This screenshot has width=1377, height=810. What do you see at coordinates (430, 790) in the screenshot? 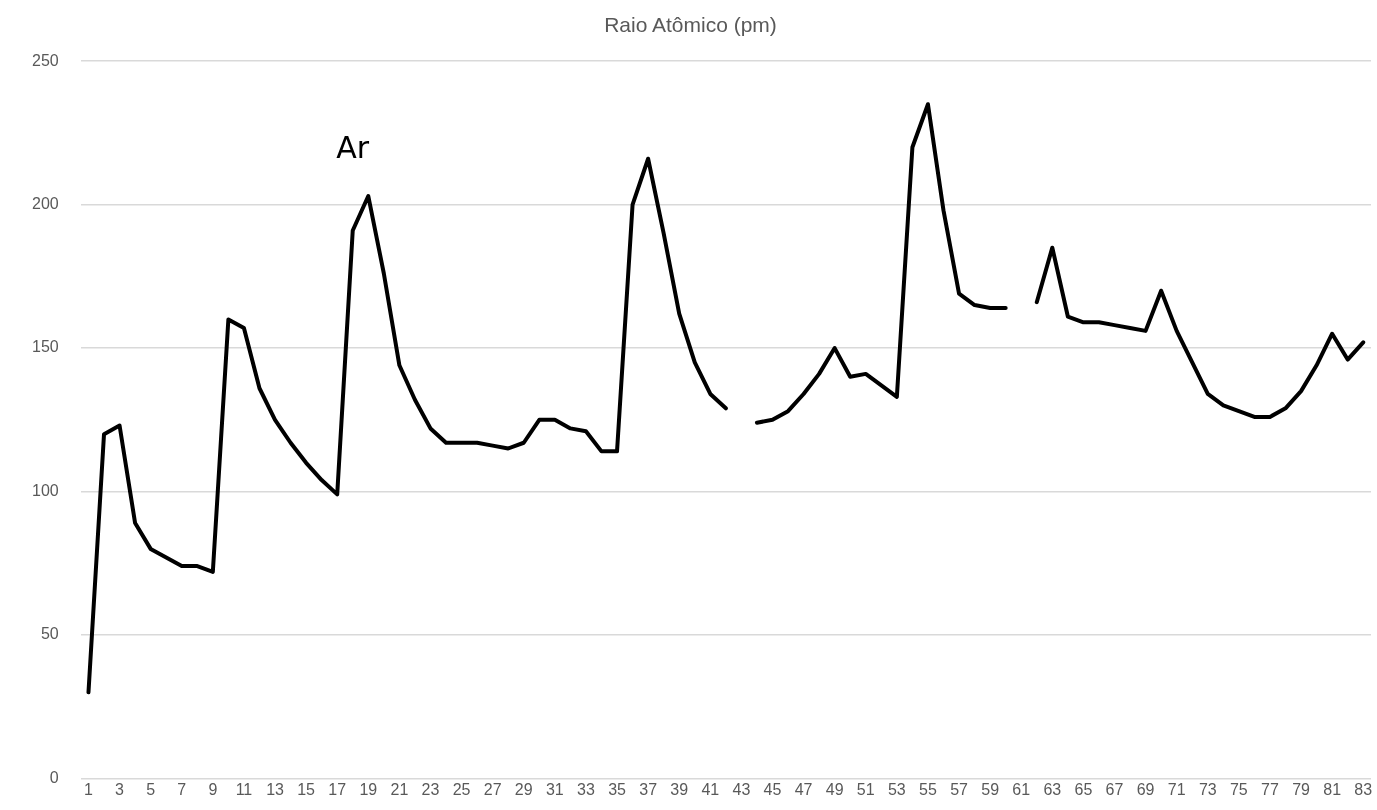
I see `x-tick-label: 23` at bounding box center [430, 790].